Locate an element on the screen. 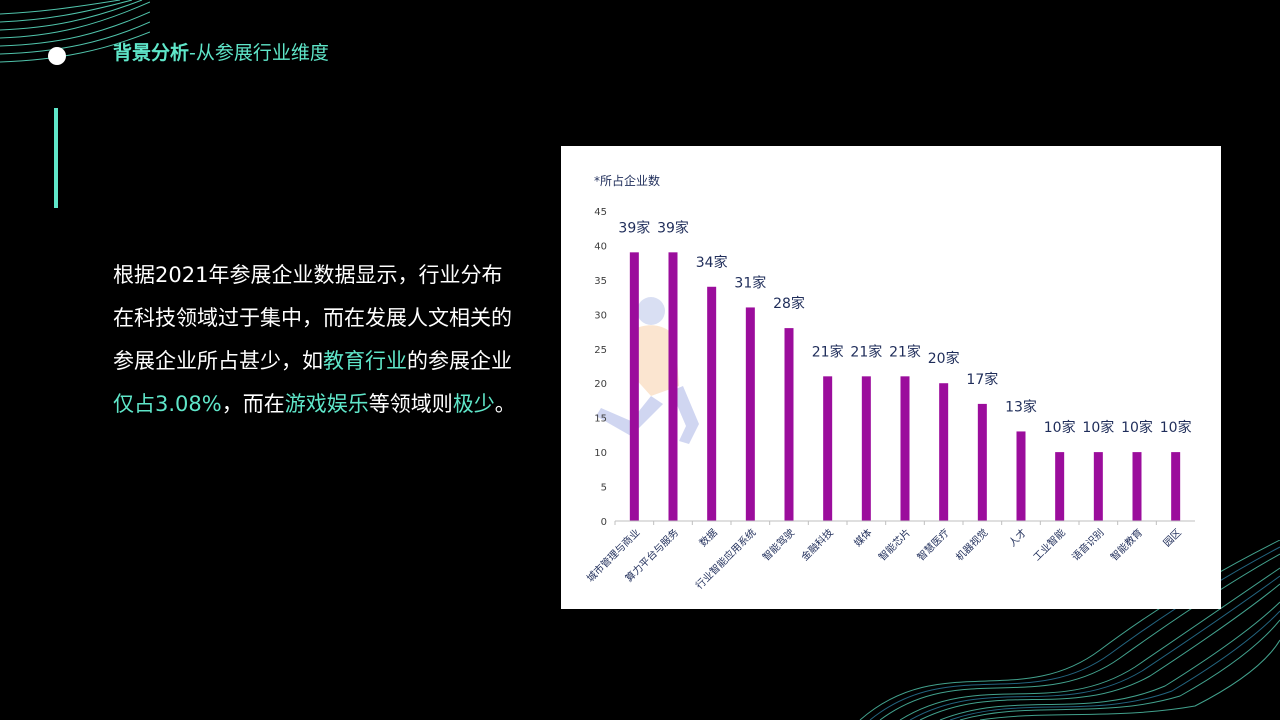 Image resolution: width=1280 pixels, height=720 pixels. bar-value-label: 34家 is located at coordinates (712, 262).